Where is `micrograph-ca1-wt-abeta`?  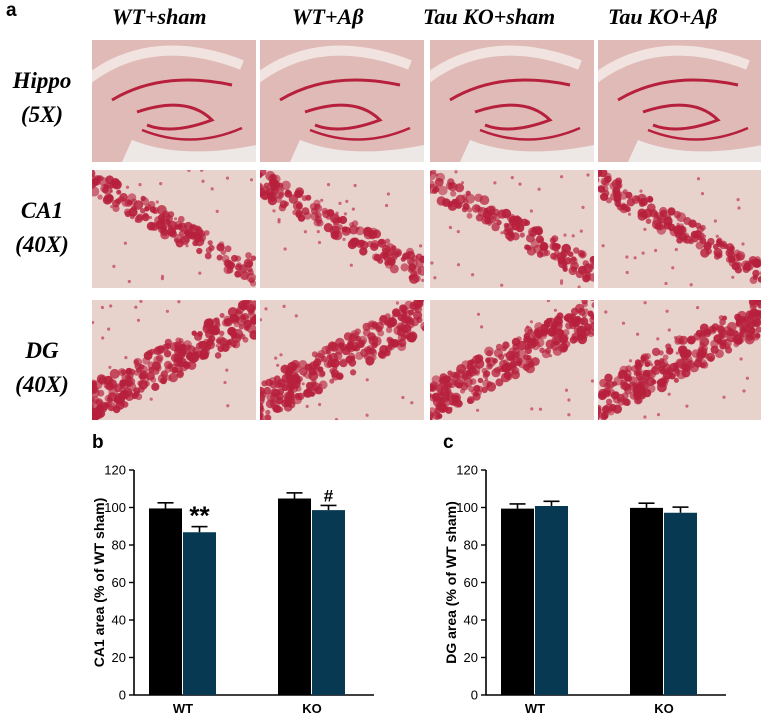
micrograph-ca1-wt-abeta is located at coordinates (342, 229).